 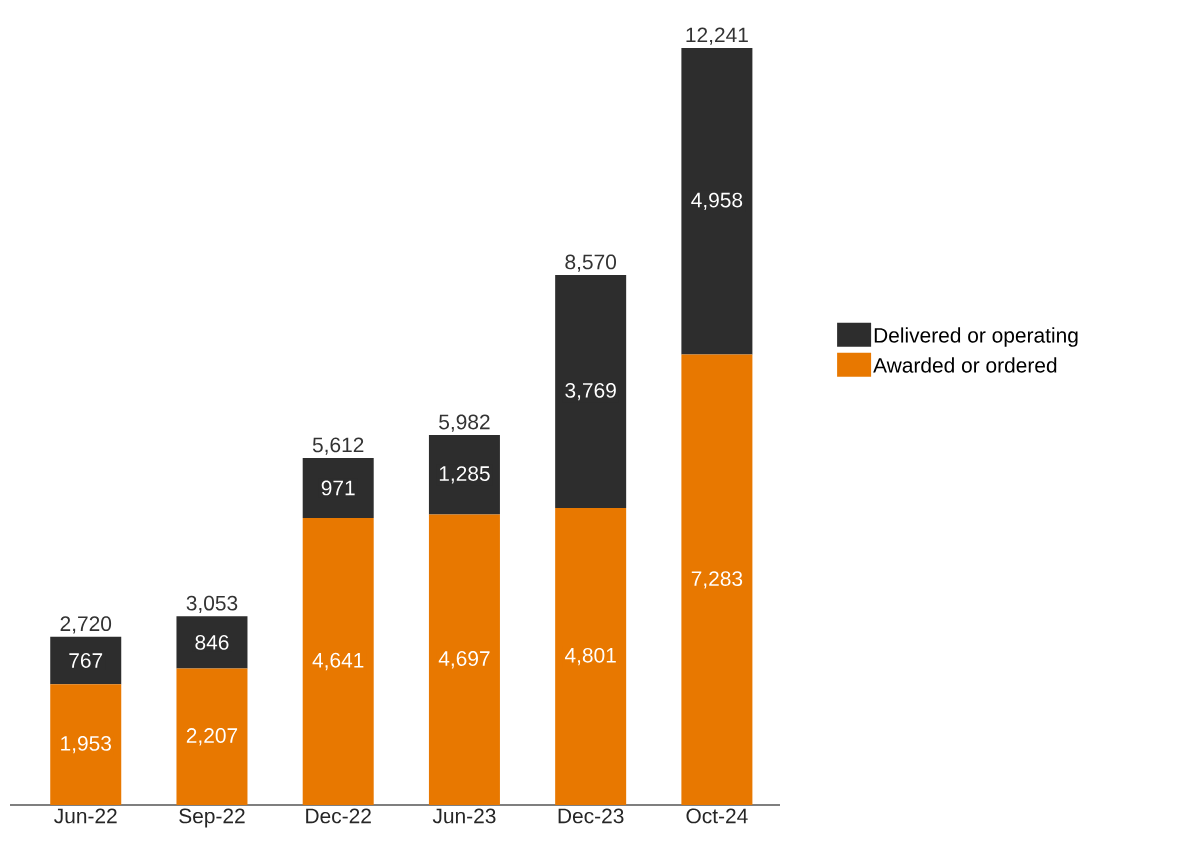 What do you see at coordinates (212, 604) in the screenshot?
I see `total-label: 3,053` at bounding box center [212, 604].